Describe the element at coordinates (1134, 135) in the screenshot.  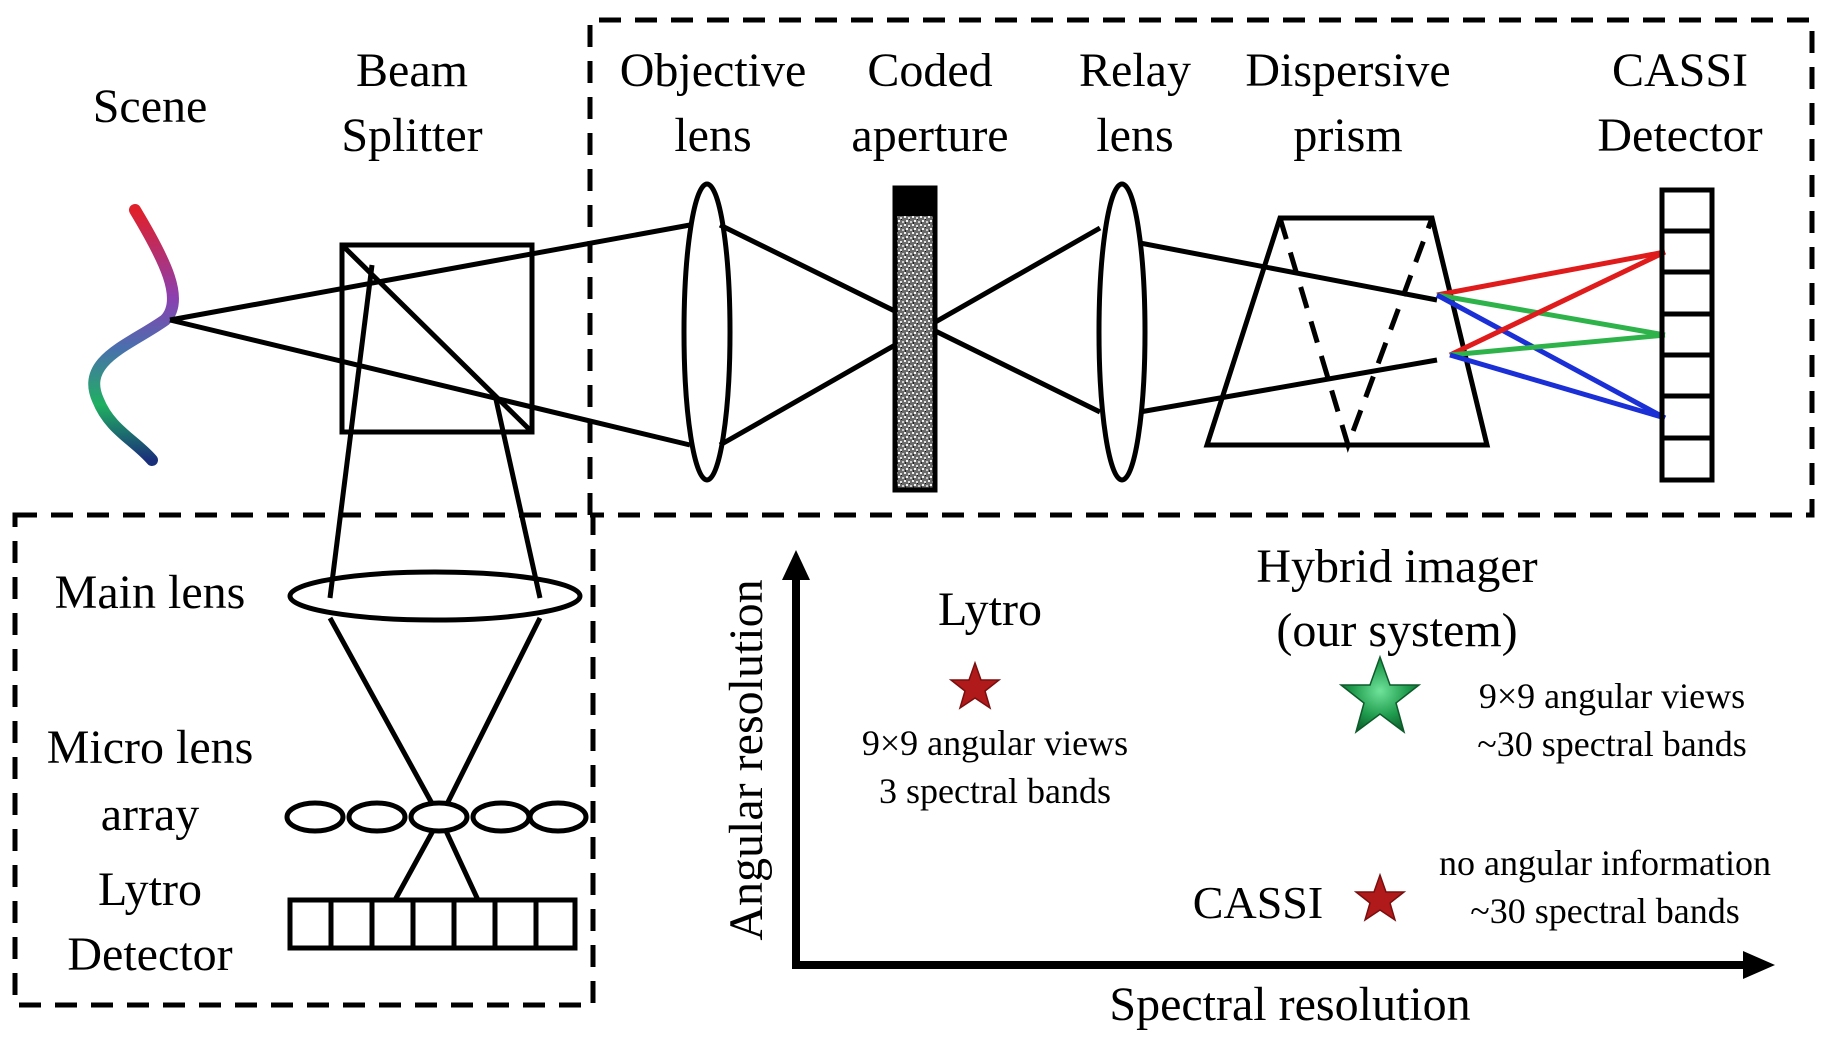
I see `label-relay-2: lens` at that location.